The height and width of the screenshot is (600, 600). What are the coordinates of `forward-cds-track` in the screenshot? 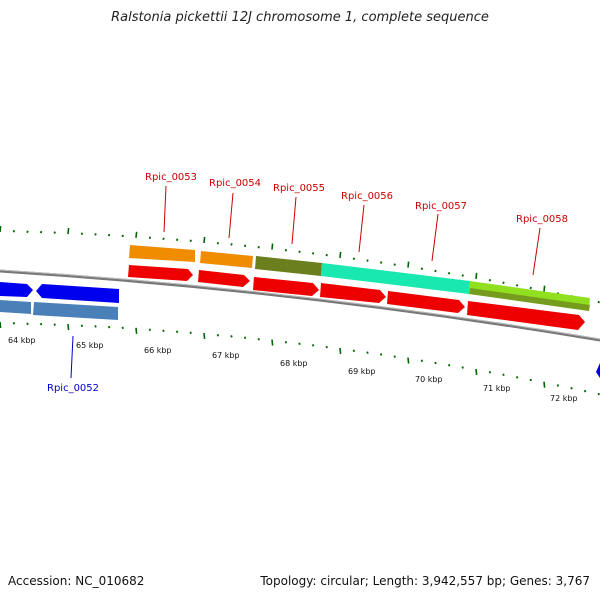 It's located at (356, 297).